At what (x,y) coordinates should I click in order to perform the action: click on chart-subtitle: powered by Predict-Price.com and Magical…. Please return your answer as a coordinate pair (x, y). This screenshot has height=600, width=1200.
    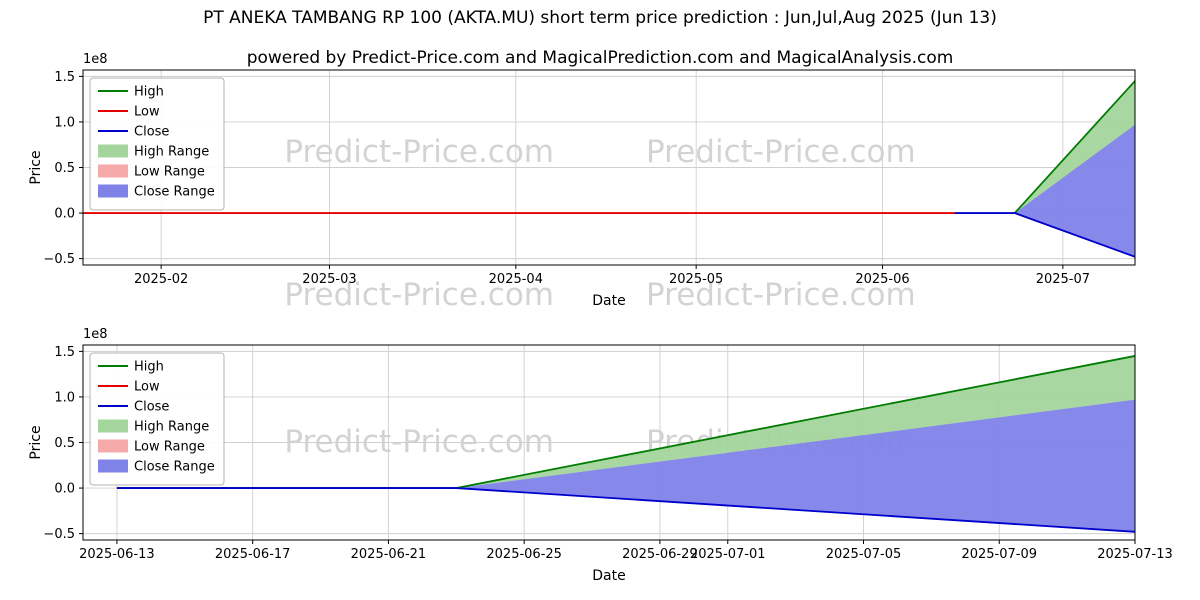
    Looking at the image, I should click on (600, 58).